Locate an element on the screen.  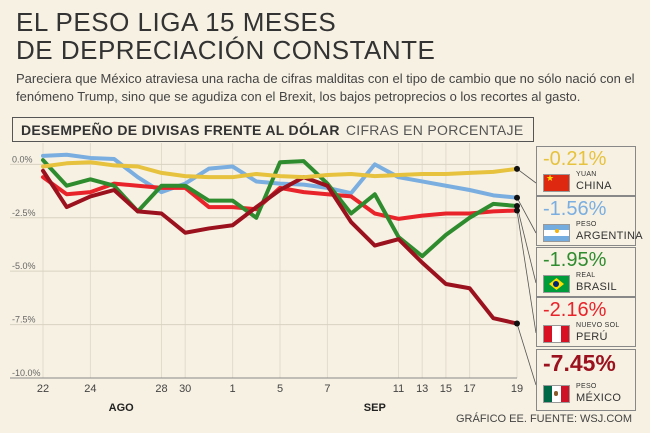
month-label: SEP is located at coordinates (375, 408).